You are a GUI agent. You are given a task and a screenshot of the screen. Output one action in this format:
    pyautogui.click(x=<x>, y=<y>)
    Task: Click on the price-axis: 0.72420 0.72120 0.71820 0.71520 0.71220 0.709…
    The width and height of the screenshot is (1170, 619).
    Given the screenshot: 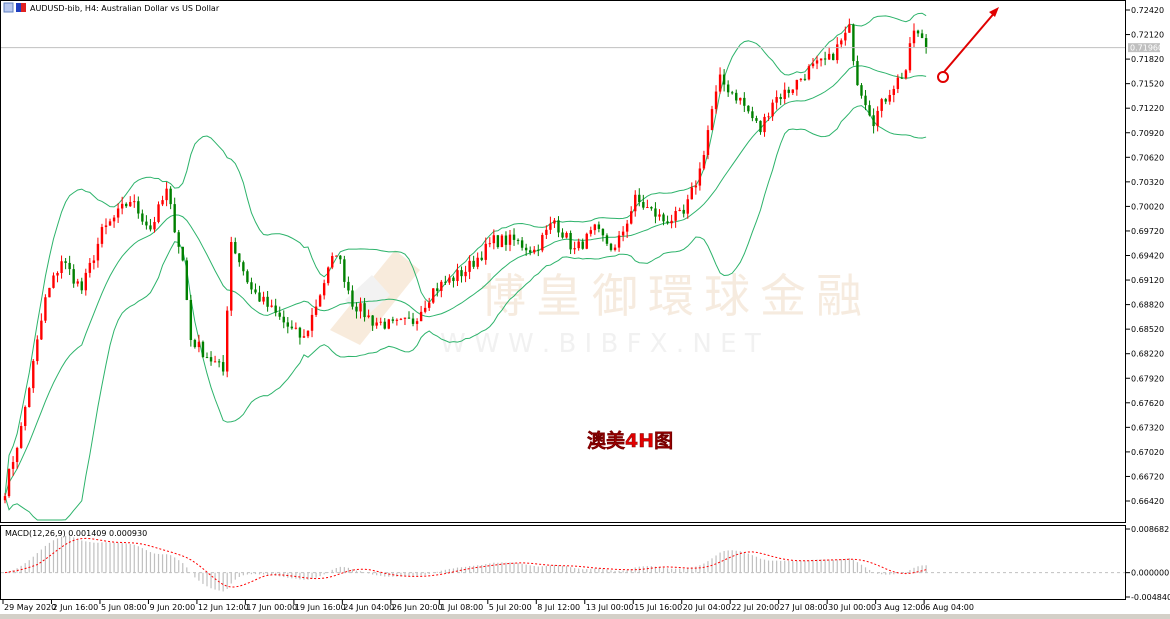 What is the action you would take?
    pyautogui.click(x=1145, y=256)
    